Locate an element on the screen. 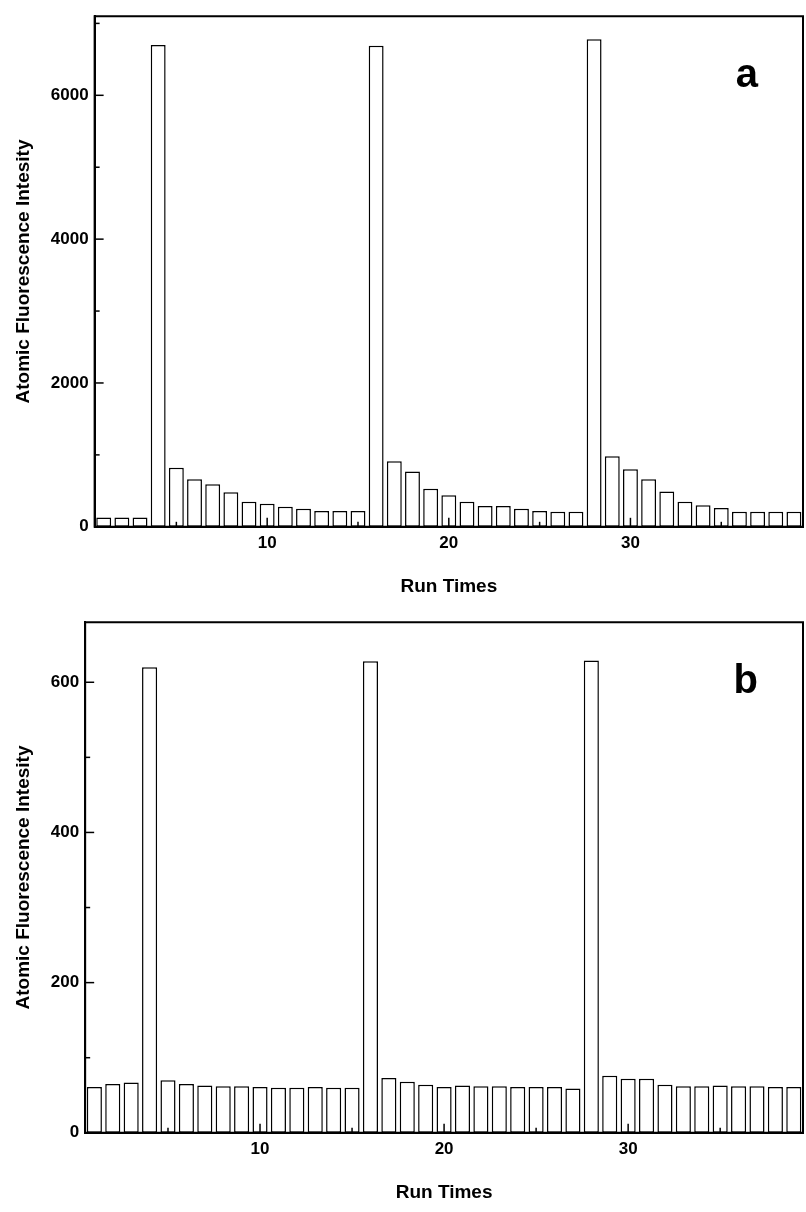 Image resolution: width=806 pixels, height=1212 pixels. y-tick-label: 200 is located at coordinates (65, 982).